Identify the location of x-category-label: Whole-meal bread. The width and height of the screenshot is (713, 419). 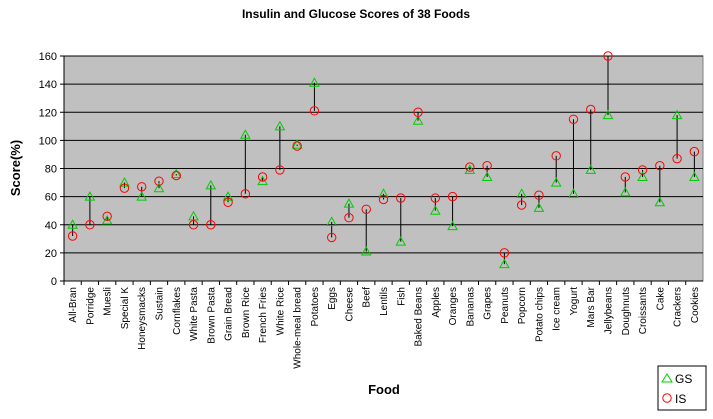
(298, 328).